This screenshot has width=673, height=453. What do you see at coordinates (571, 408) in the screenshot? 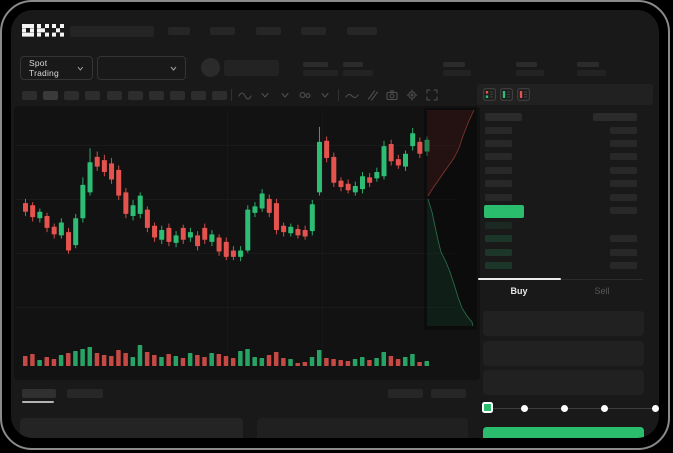
I see `amount-slider-track` at bounding box center [571, 408].